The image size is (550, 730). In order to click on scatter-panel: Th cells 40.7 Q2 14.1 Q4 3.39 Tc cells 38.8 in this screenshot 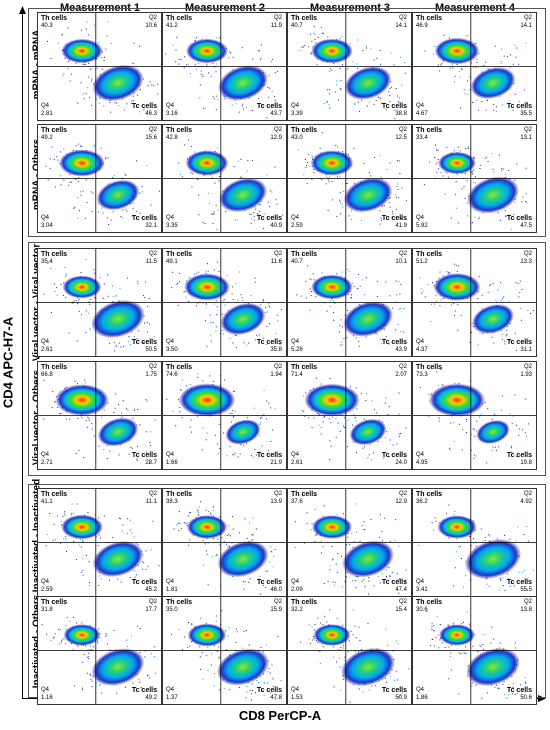, I will do `click(349, 66)`.